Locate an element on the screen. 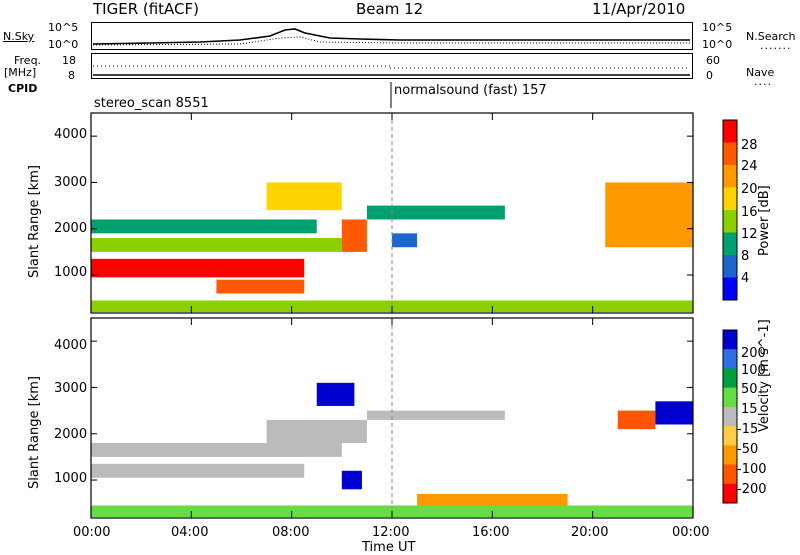 The image size is (800, 555). velocity-colorbar is located at coordinates (730, 416).